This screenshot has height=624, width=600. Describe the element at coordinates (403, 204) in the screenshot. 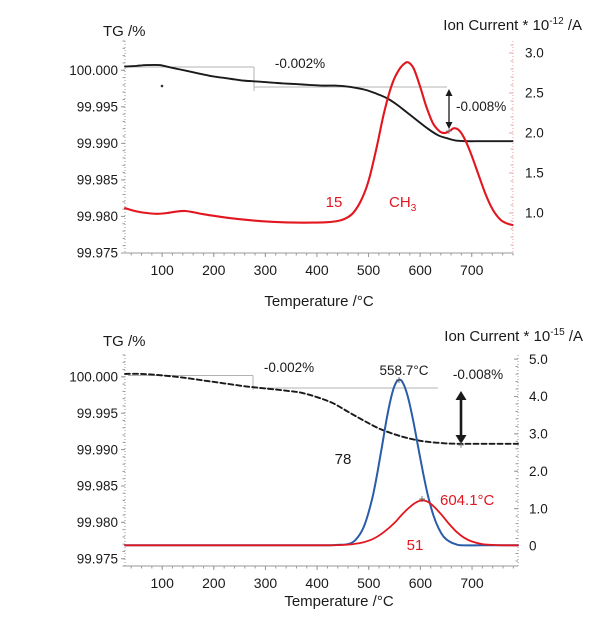

I see `annotation: CH3` at that location.